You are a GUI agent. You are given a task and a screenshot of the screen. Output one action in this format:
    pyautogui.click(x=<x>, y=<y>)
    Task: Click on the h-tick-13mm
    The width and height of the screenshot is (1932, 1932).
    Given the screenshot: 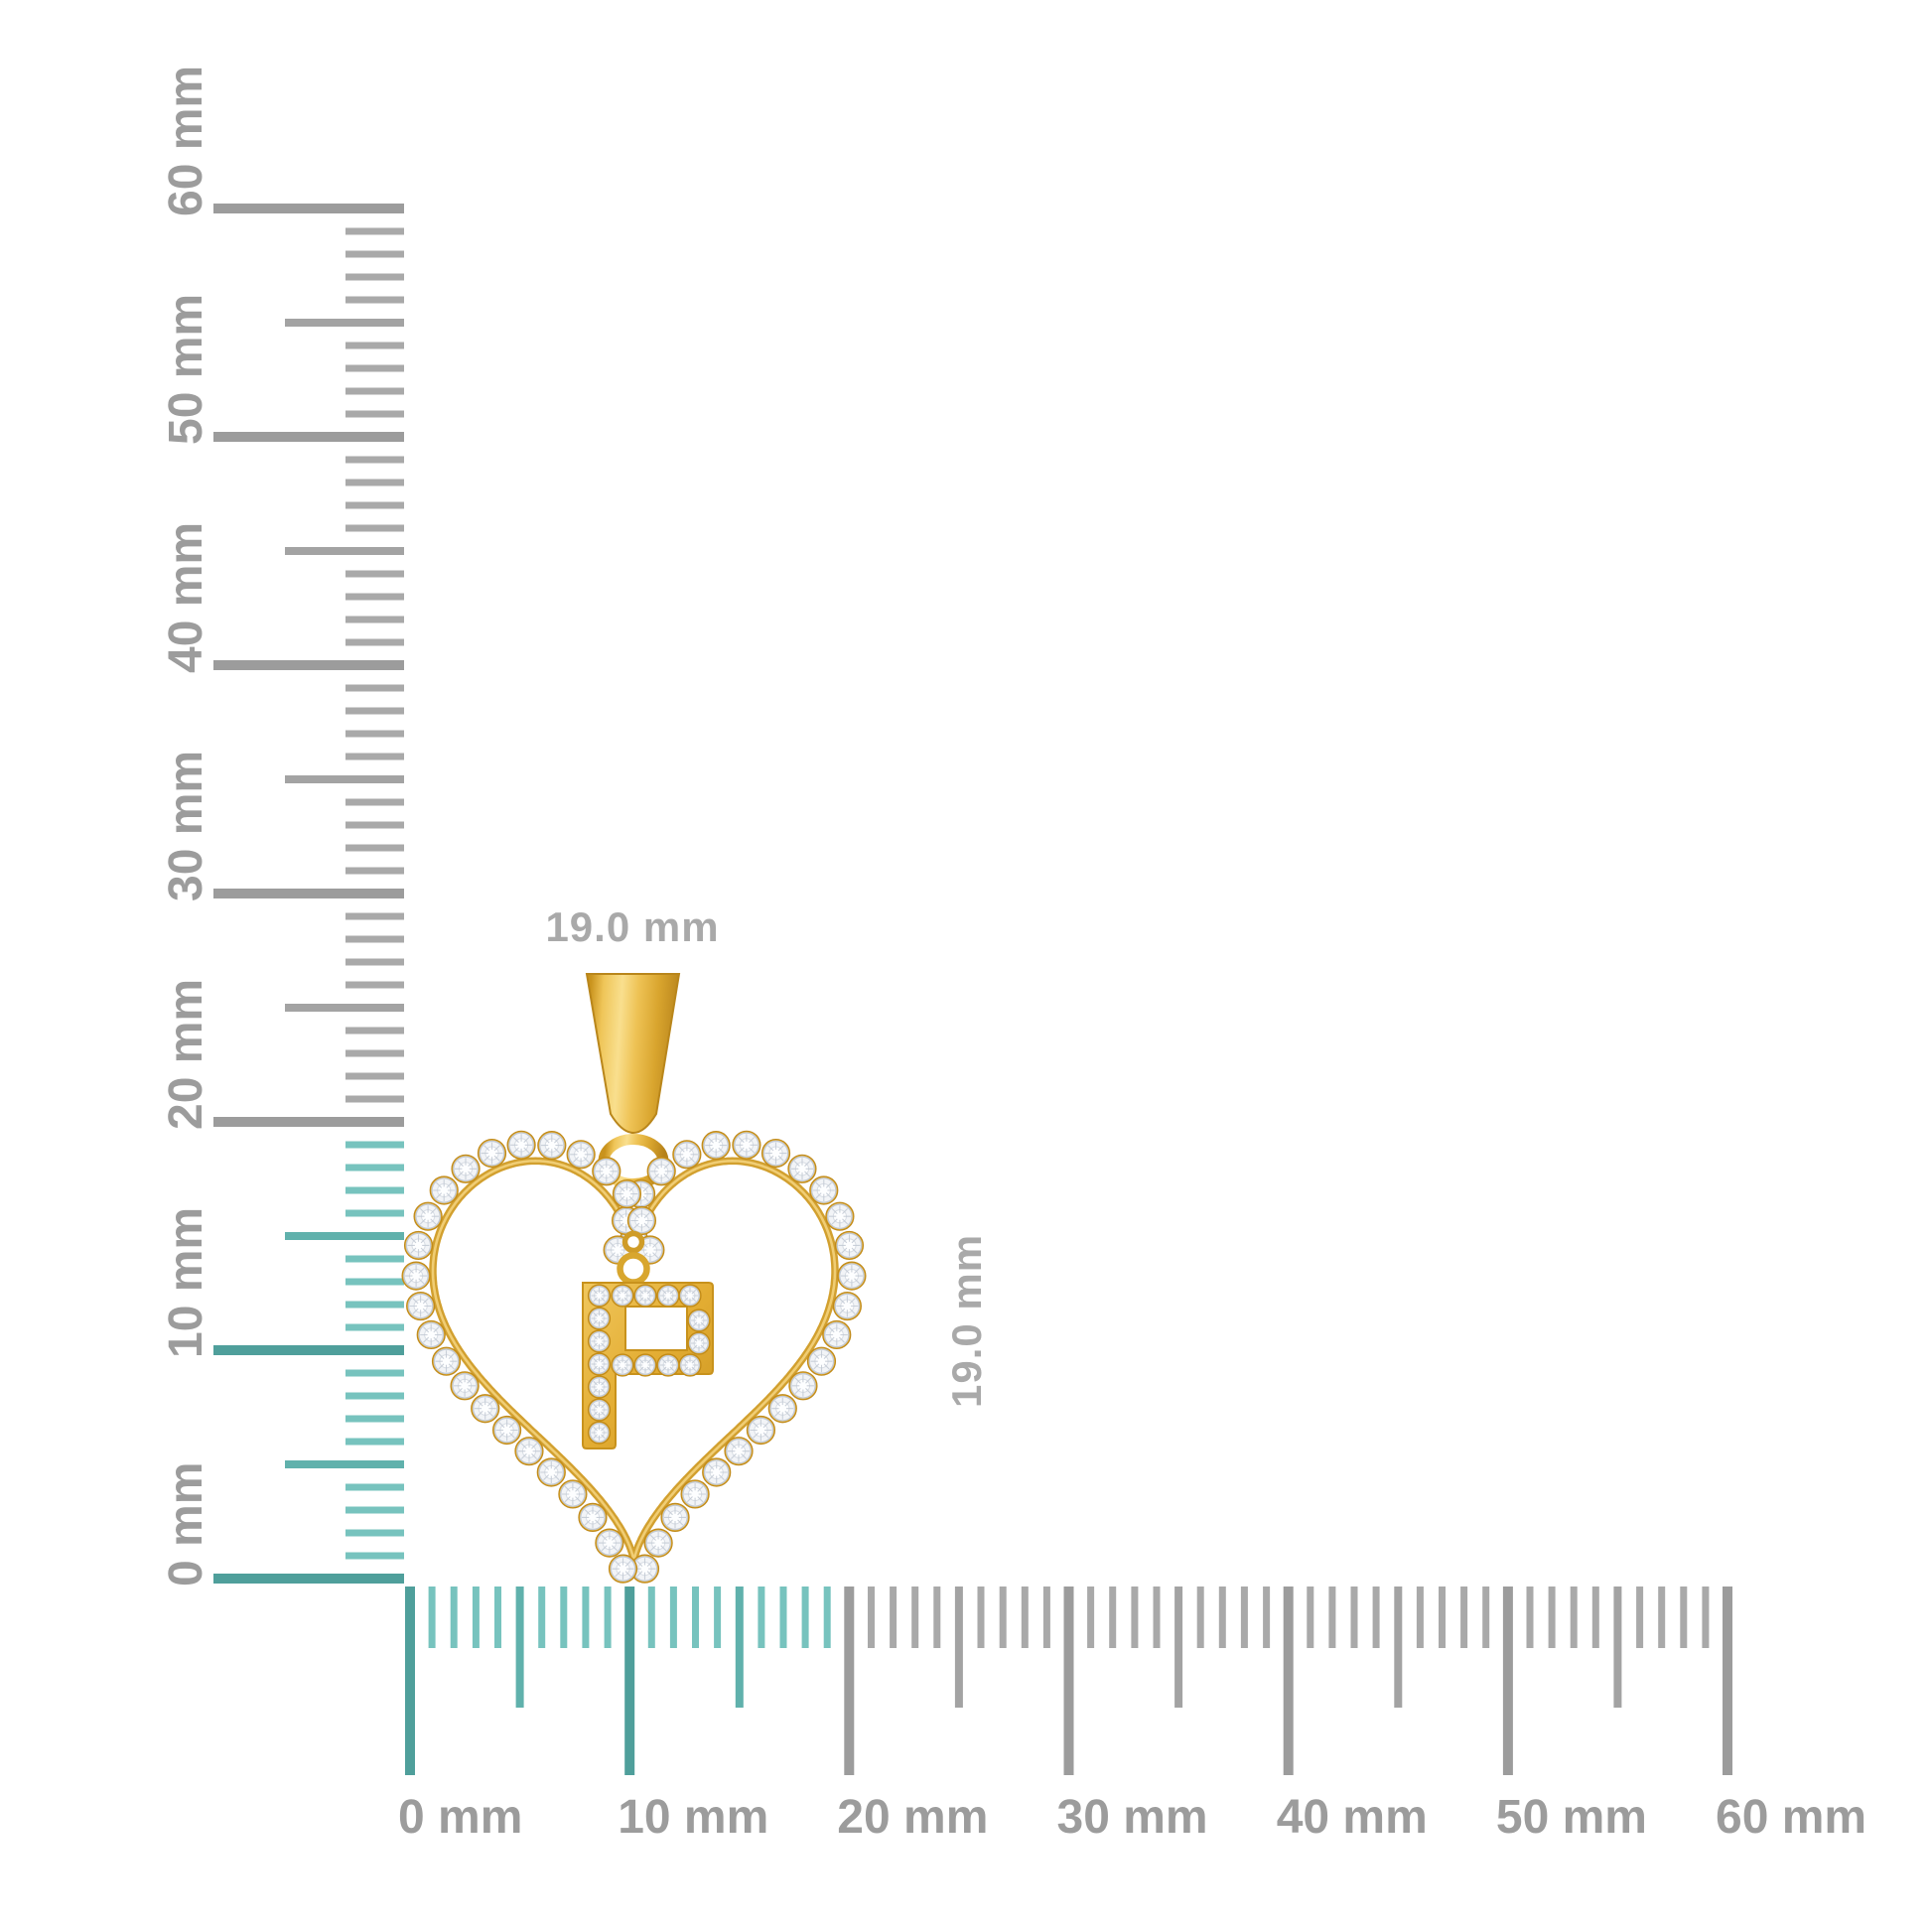 What is the action you would take?
    pyautogui.click(x=695, y=1618)
    